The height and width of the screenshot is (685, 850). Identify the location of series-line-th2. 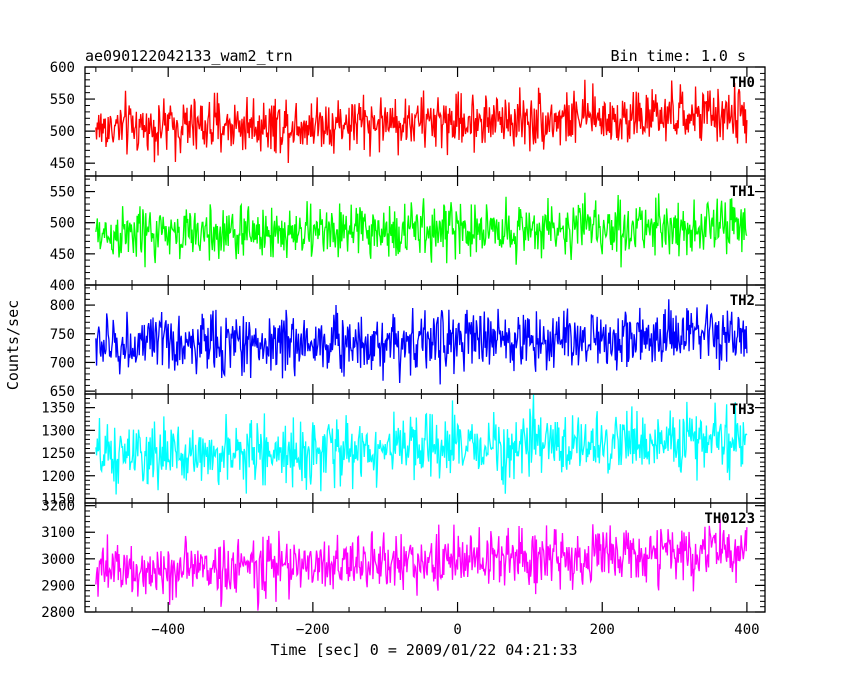
(421, 342).